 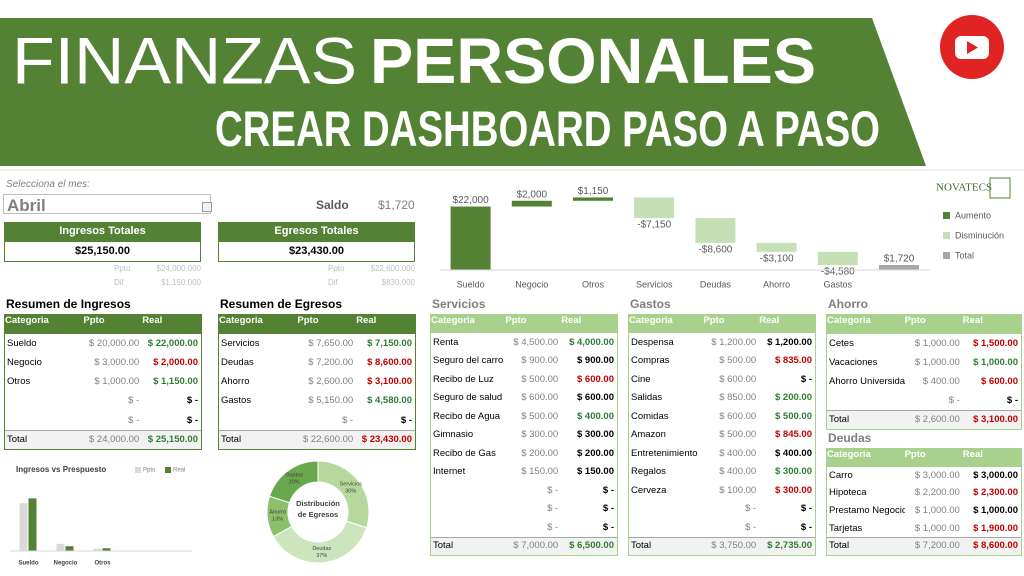 What do you see at coordinates (107, 204) in the screenshot?
I see `month-dropdown: Abril` at bounding box center [107, 204].